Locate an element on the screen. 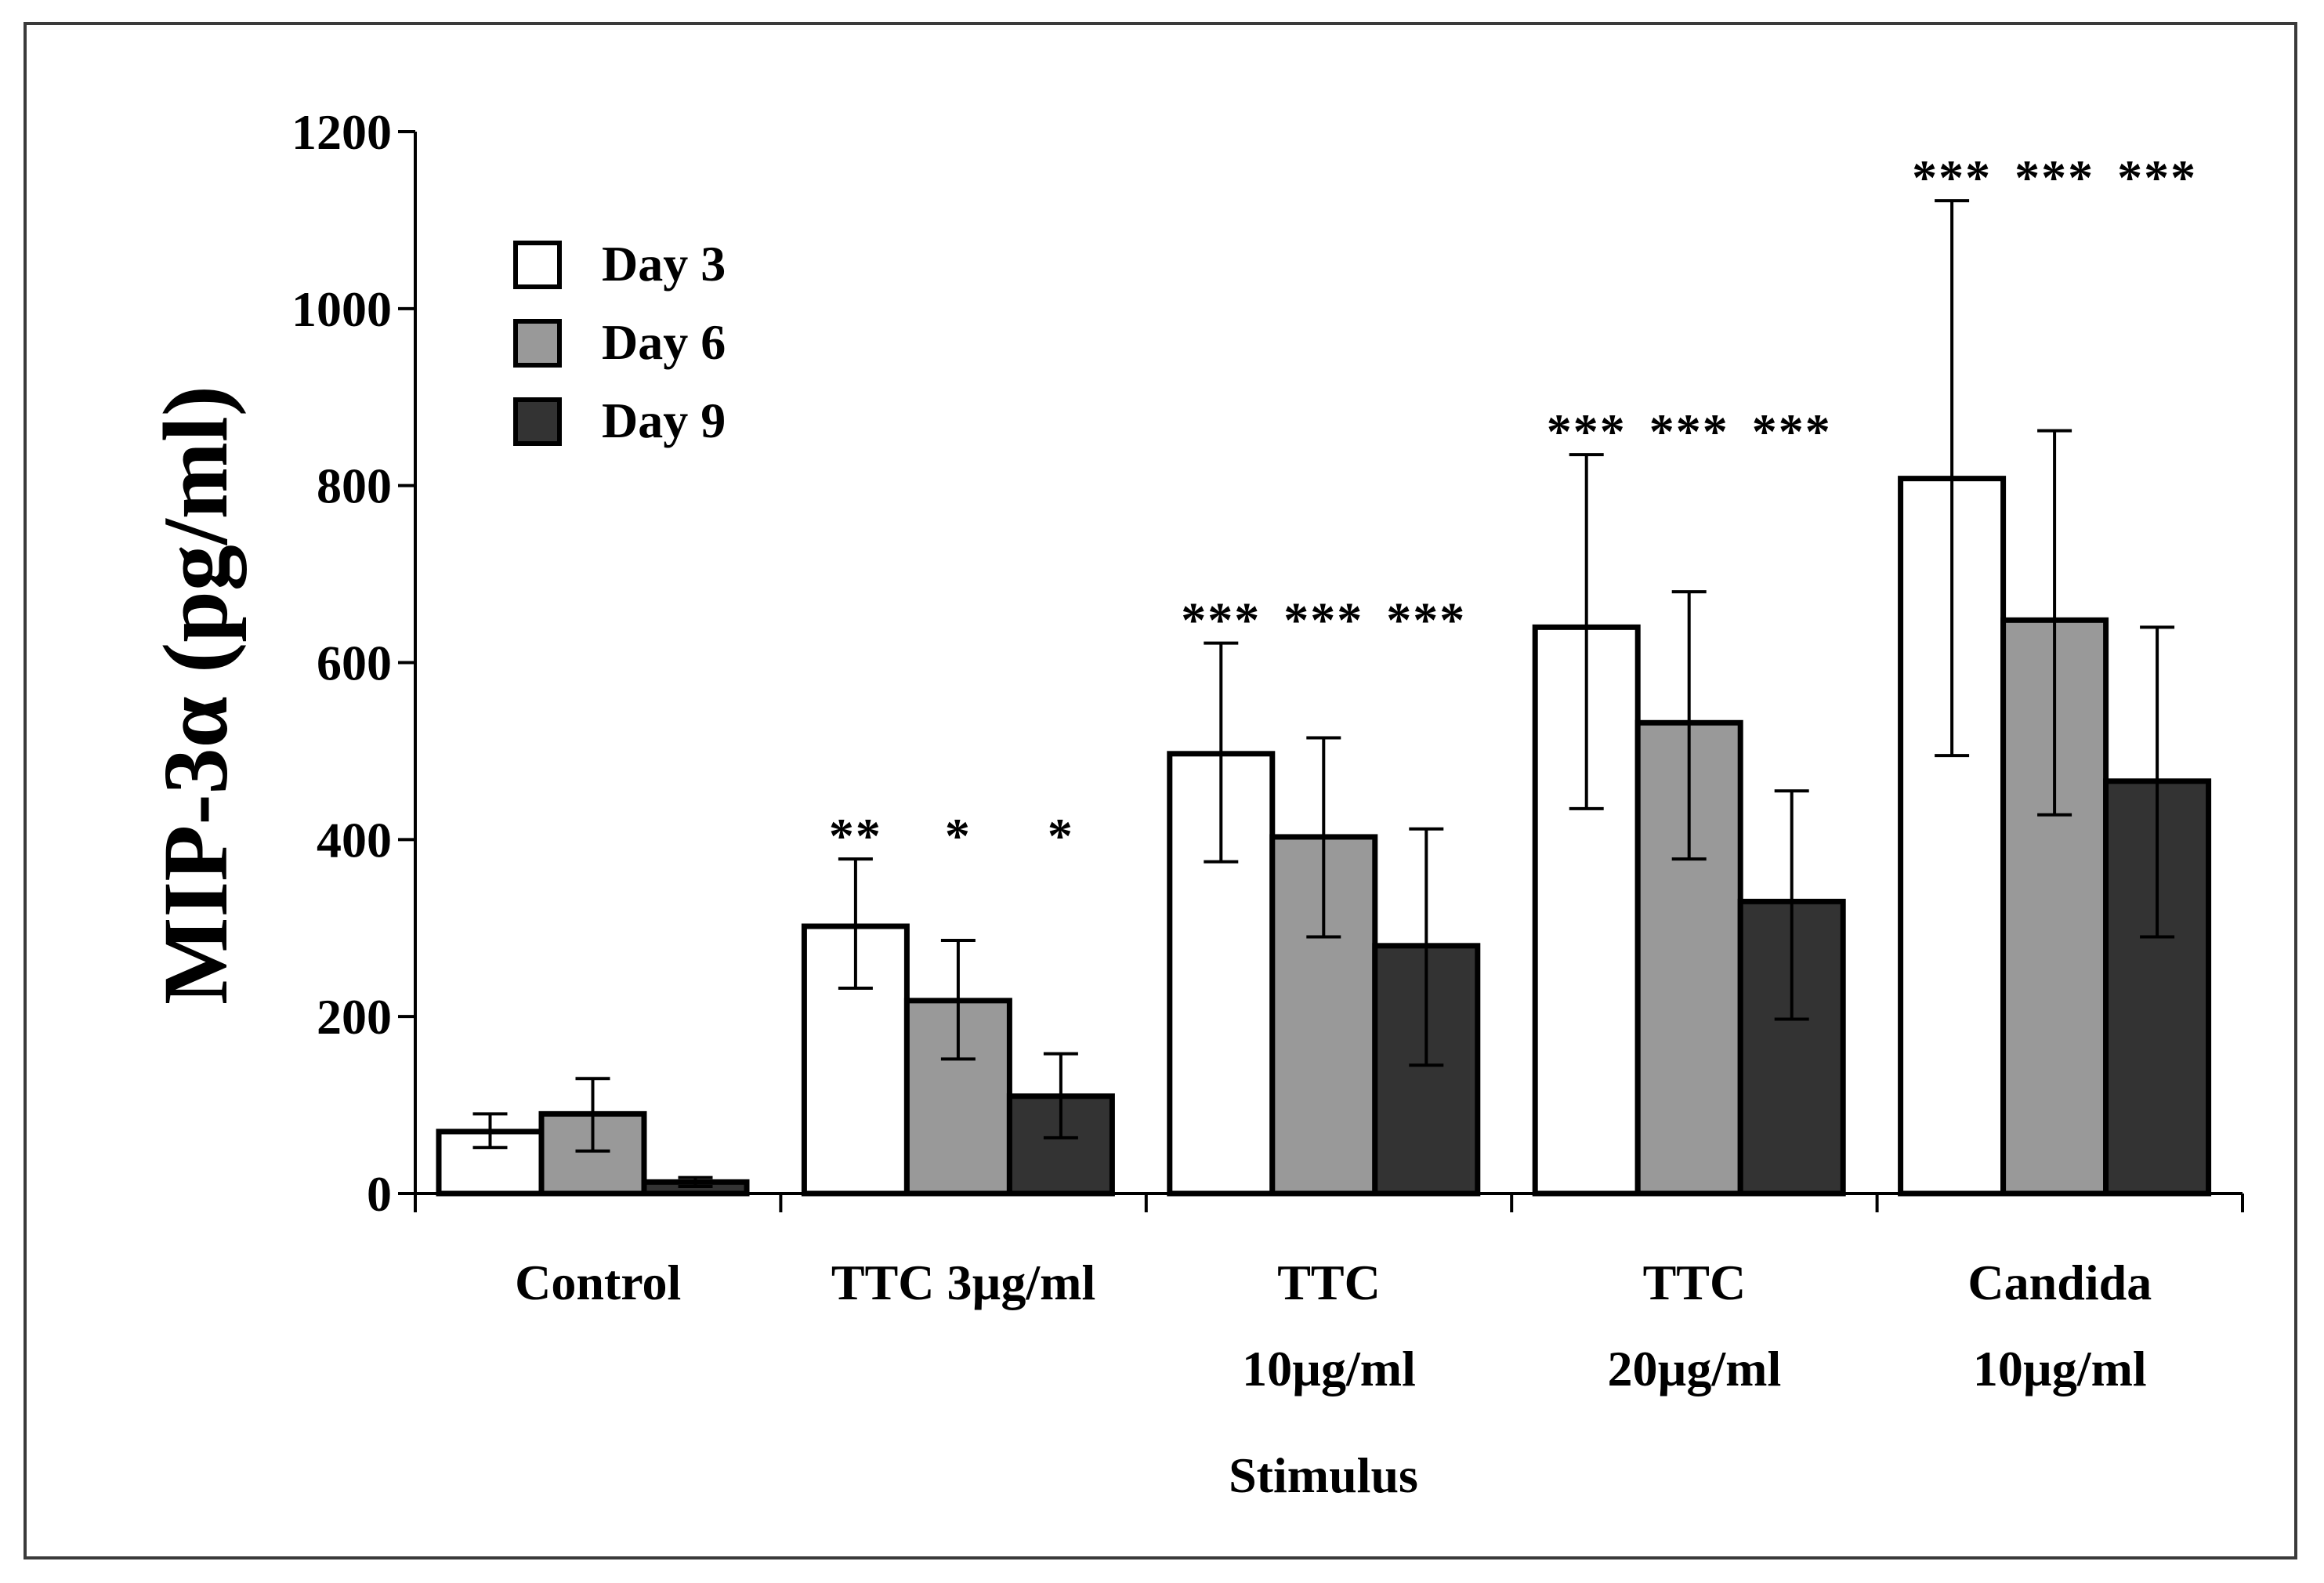  y-tick-label: 0 is located at coordinates (380, 1194).